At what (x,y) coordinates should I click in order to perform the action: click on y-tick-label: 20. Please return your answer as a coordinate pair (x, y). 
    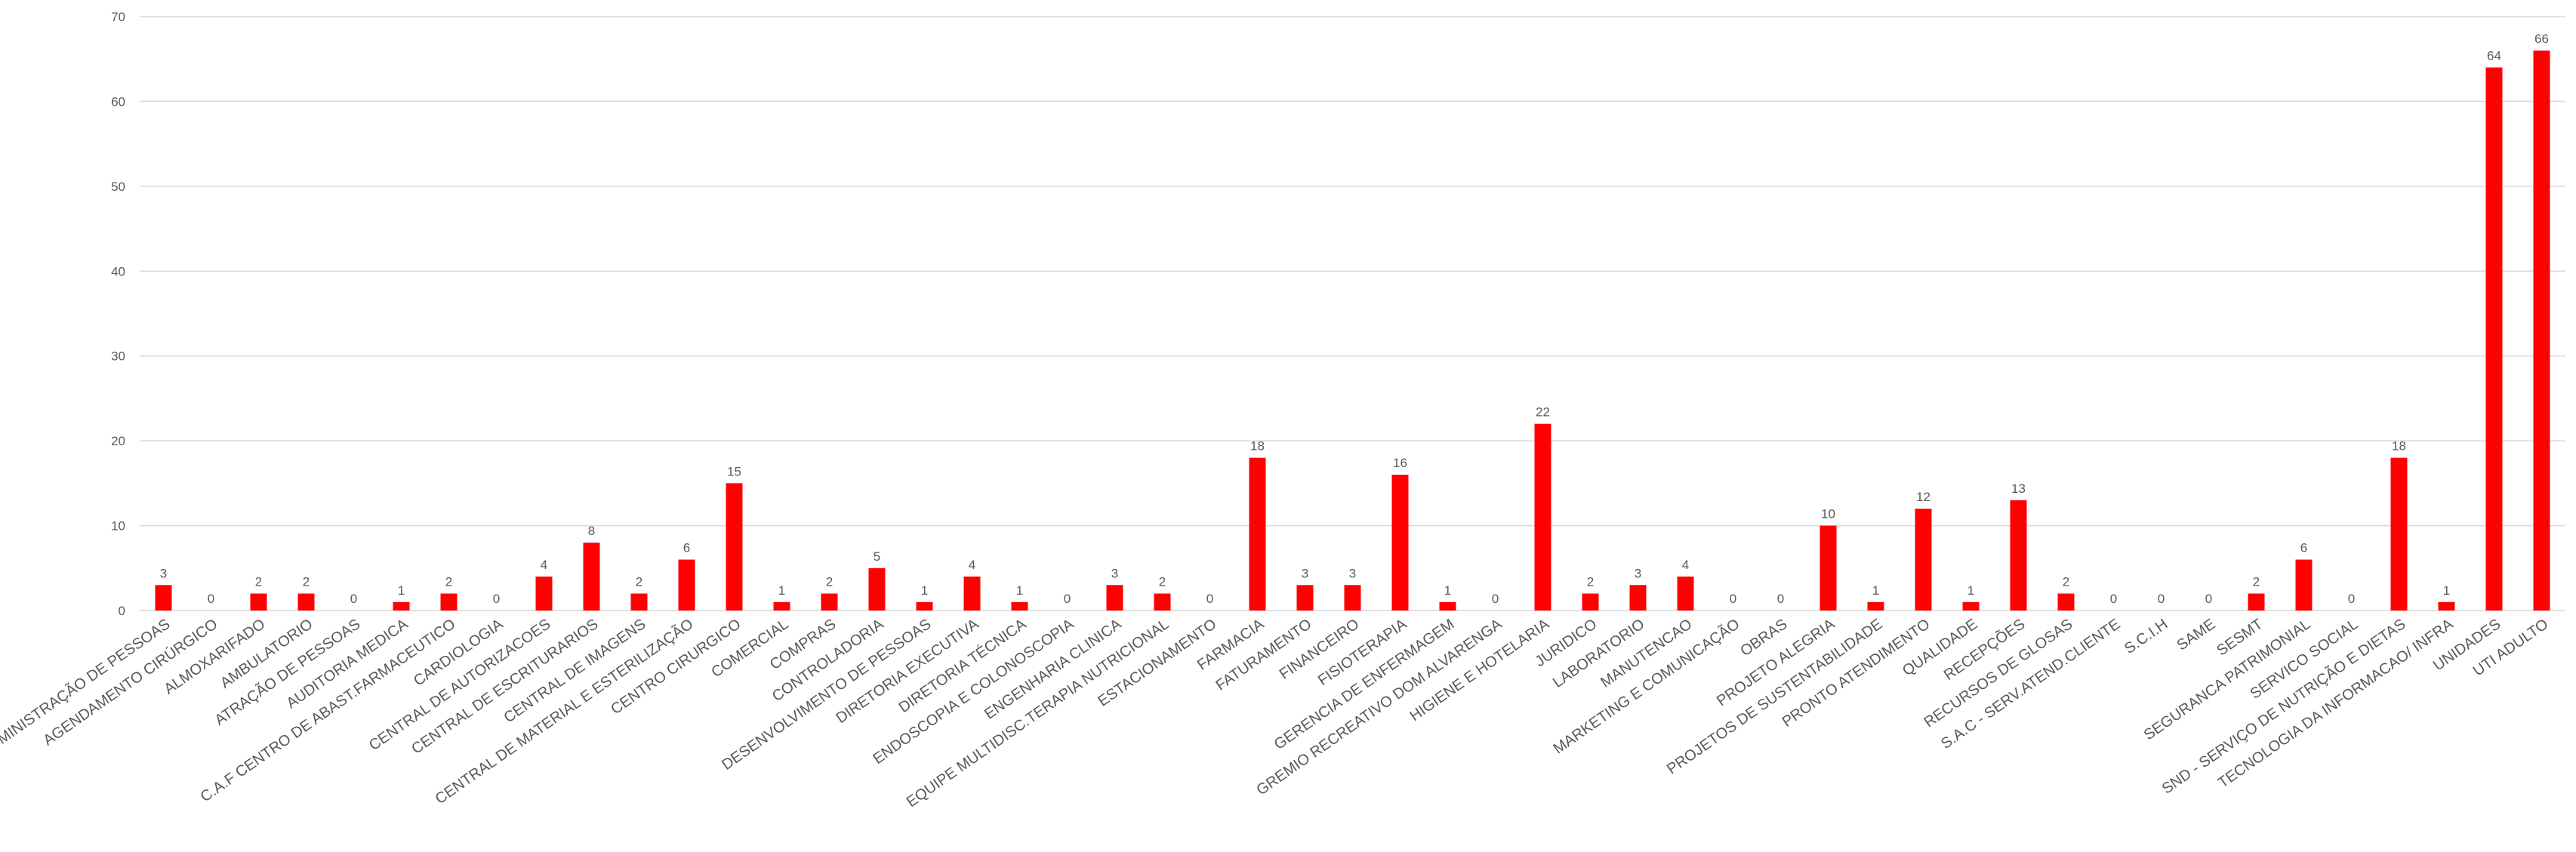
    Looking at the image, I should click on (118, 441).